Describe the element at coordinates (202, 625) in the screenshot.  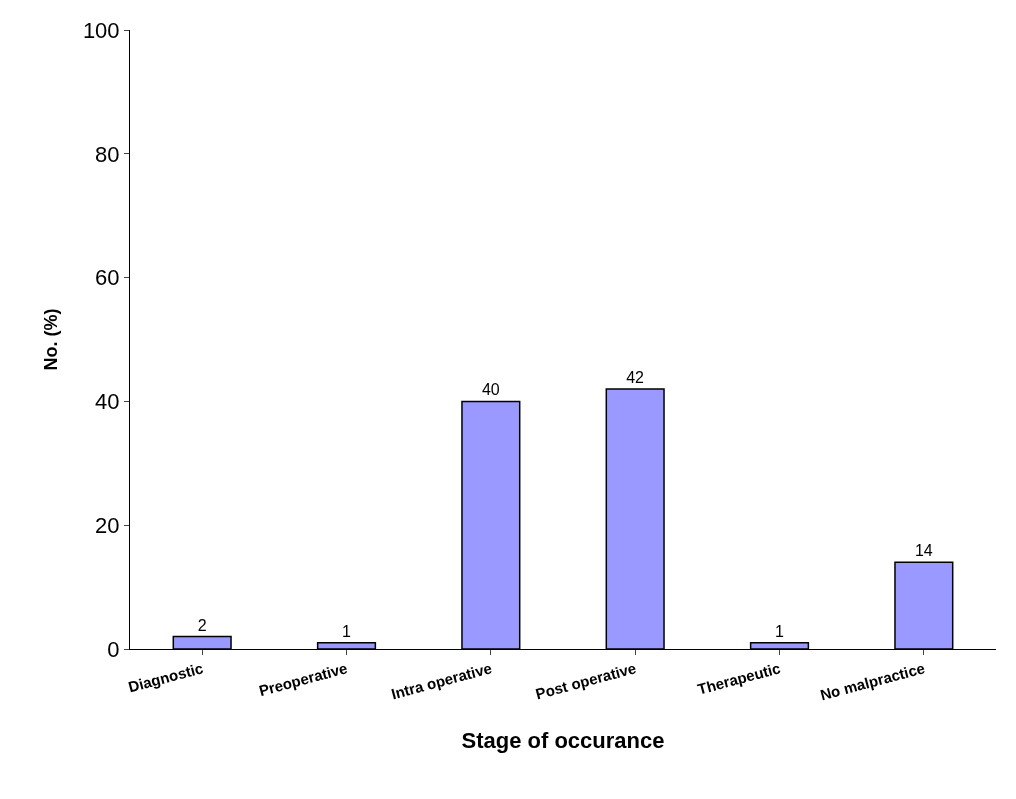
I see `data-label: 2` at that location.